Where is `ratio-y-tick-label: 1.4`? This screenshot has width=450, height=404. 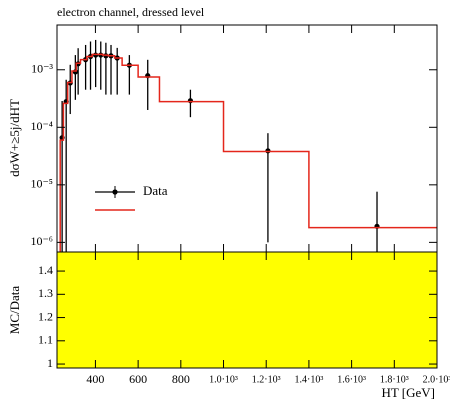 ratio-y-tick-label: 1.4 is located at coordinates (45, 270).